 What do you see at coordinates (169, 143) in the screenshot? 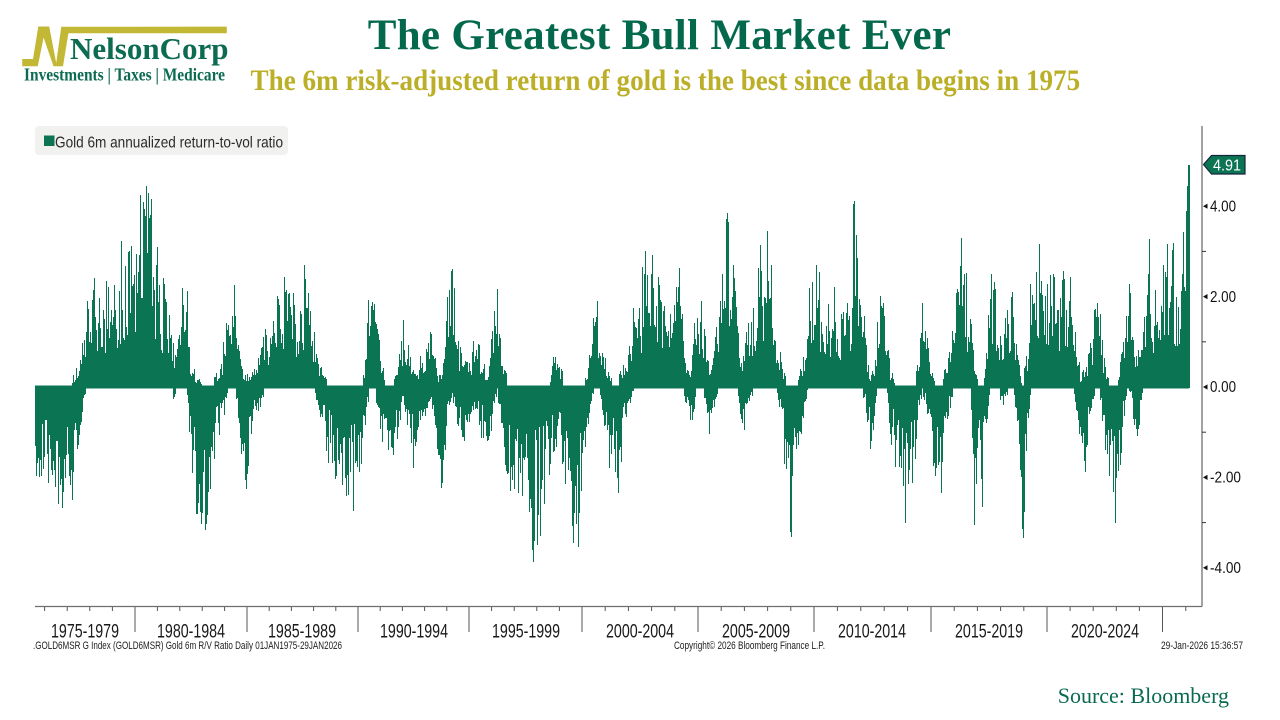
I see `svg-text:Gold 6m annualized return-to-v: Gold 6m annualized return-to-vol ratio` at bounding box center [169, 143].